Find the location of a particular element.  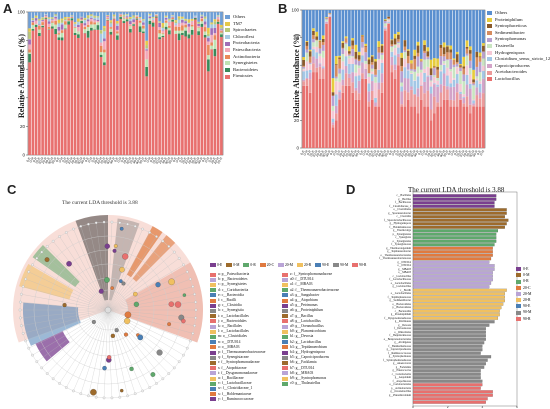

lda-label: c__Clostridia is located at coordinates (403, 216).